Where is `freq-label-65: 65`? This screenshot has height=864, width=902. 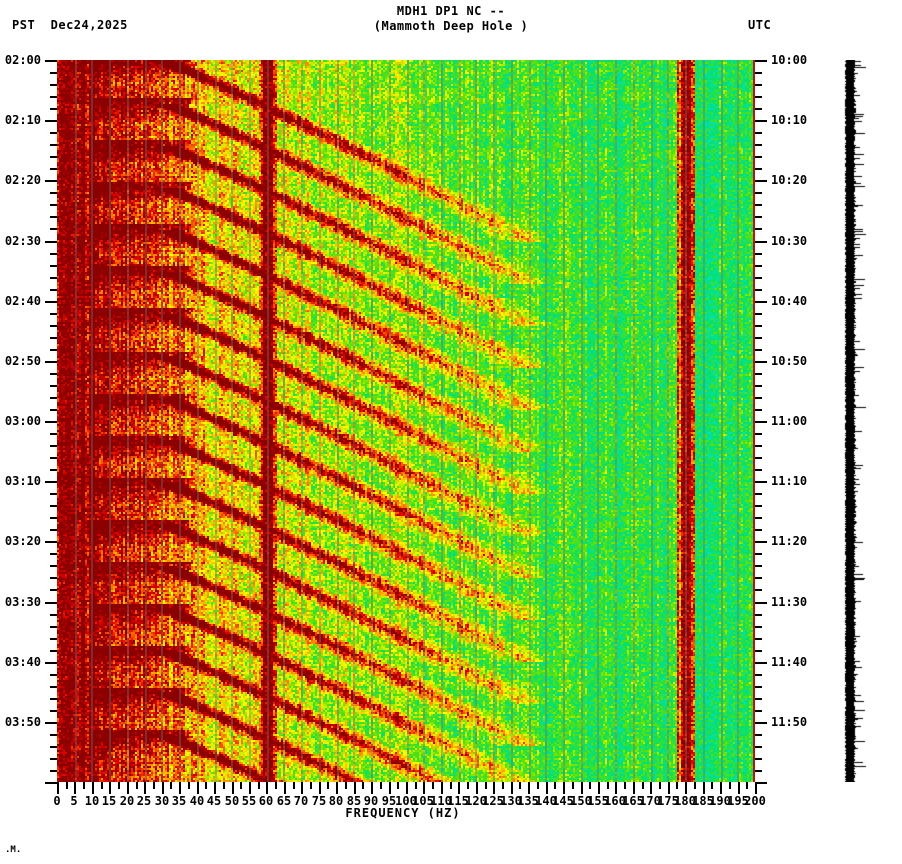 freq-label-65: 65 is located at coordinates (284, 801).